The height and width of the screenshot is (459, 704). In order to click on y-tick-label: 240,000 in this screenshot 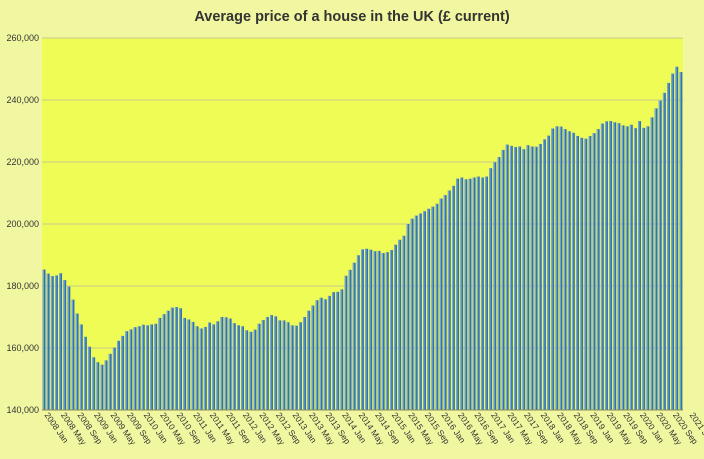, I will do `click(22, 100)`.